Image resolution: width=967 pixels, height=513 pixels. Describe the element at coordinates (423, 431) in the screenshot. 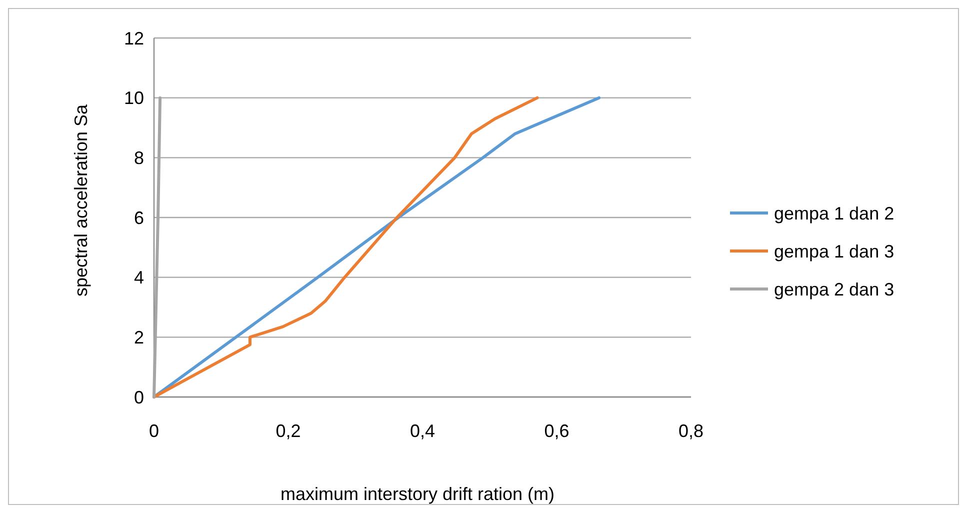

I see `x-tick-label: 0,4` at that location.